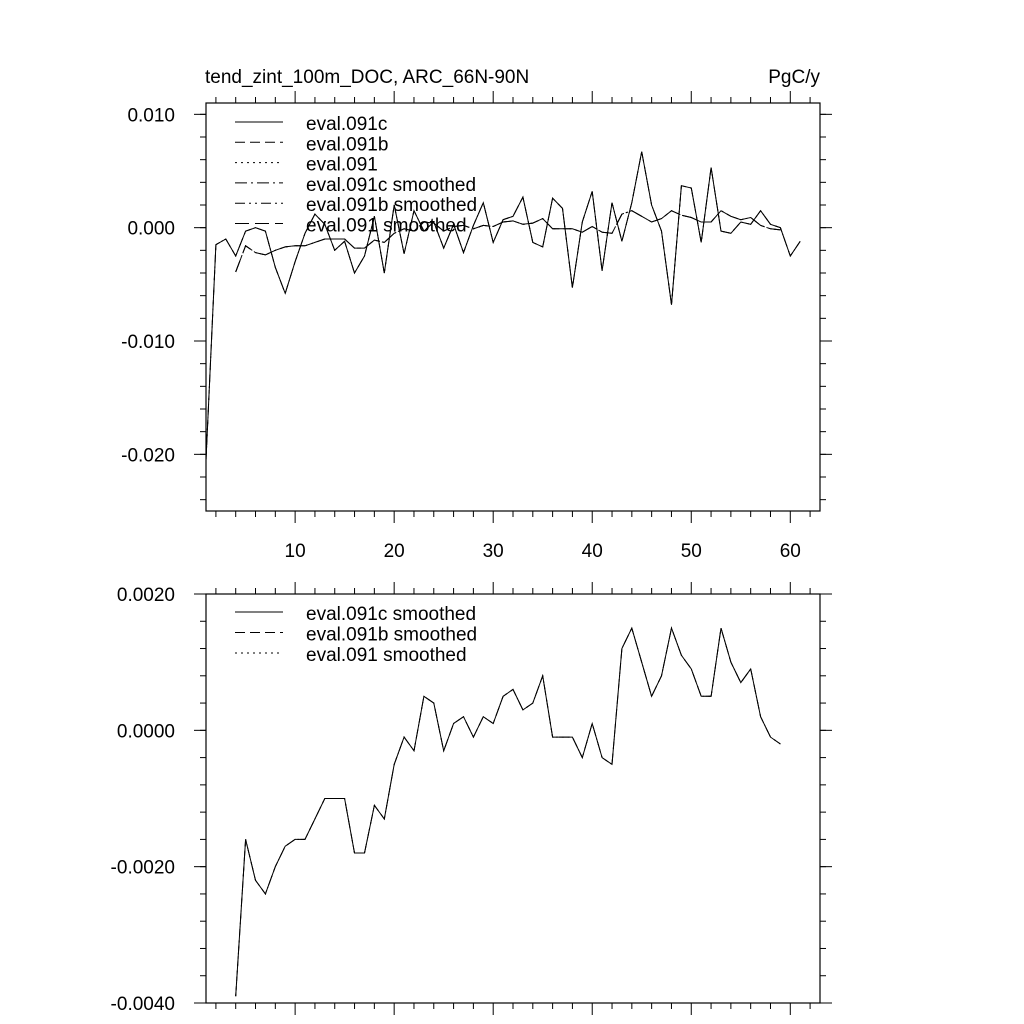  Describe the element at coordinates (146, 595) in the screenshot. I see `y-tick-label: 0.0020` at that location.